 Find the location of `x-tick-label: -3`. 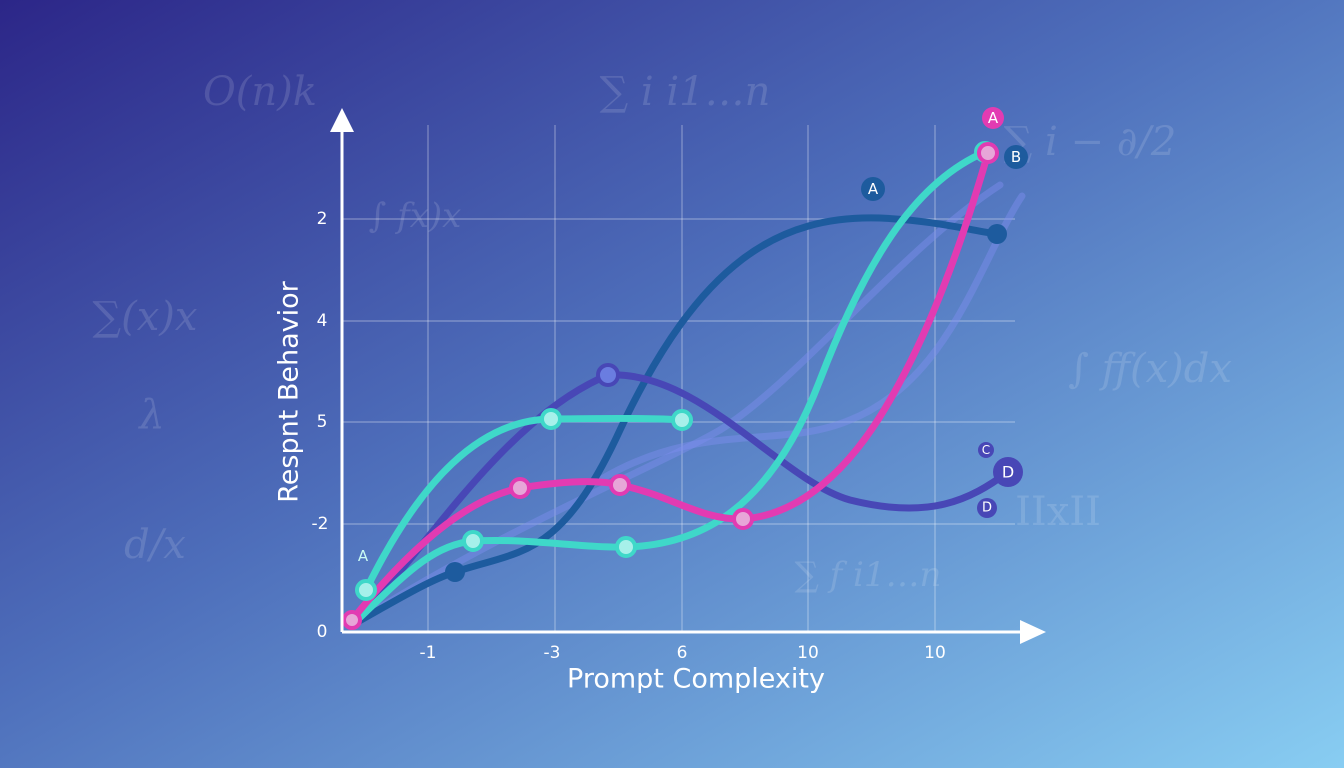

x-tick-label: -3 is located at coordinates (552, 653).